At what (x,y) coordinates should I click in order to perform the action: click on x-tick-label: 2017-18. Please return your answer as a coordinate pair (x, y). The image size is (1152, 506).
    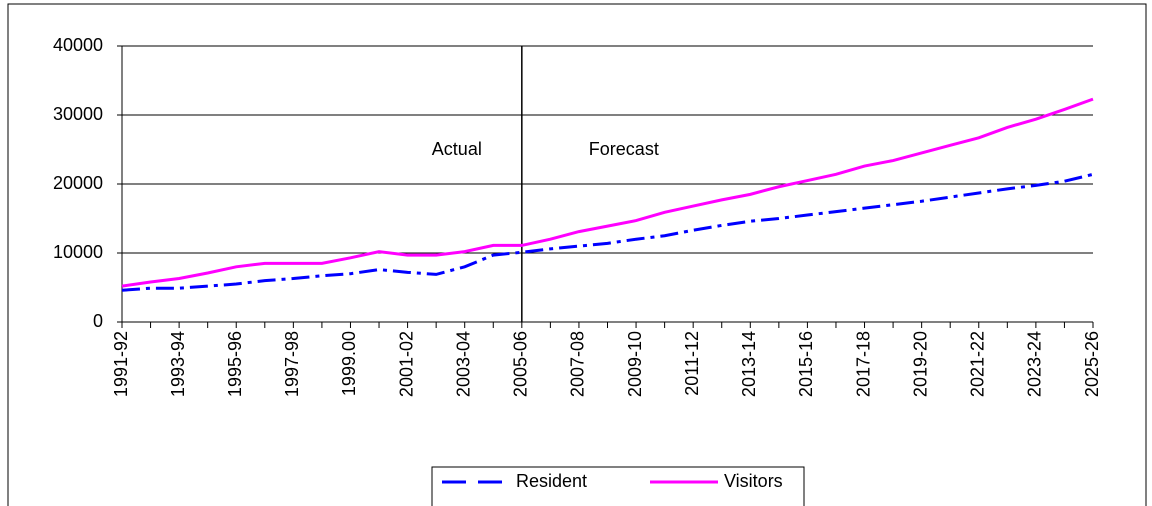
    Looking at the image, I should click on (863, 364).